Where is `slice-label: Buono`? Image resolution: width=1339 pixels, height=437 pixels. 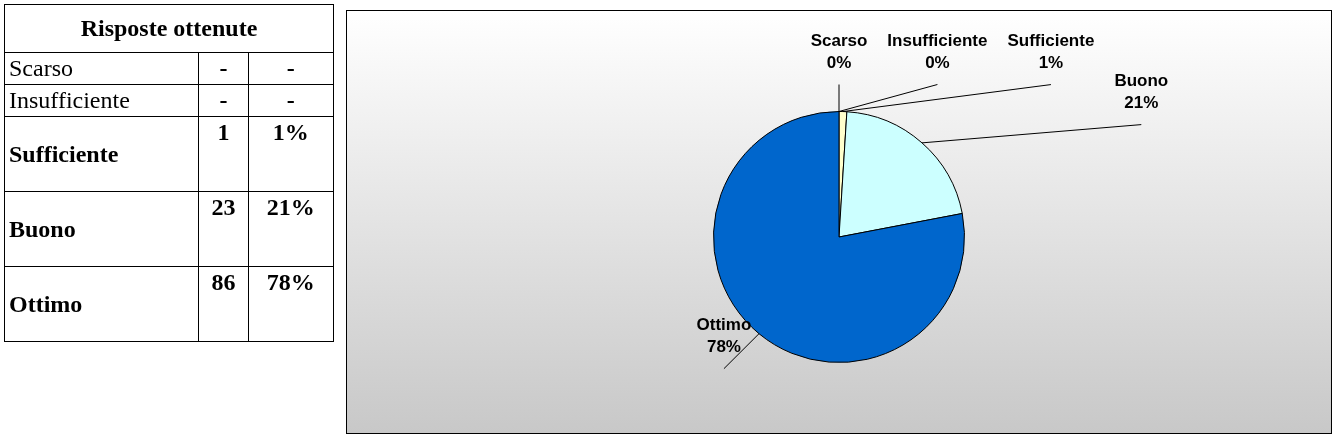 slice-label: Buono is located at coordinates (1141, 80).